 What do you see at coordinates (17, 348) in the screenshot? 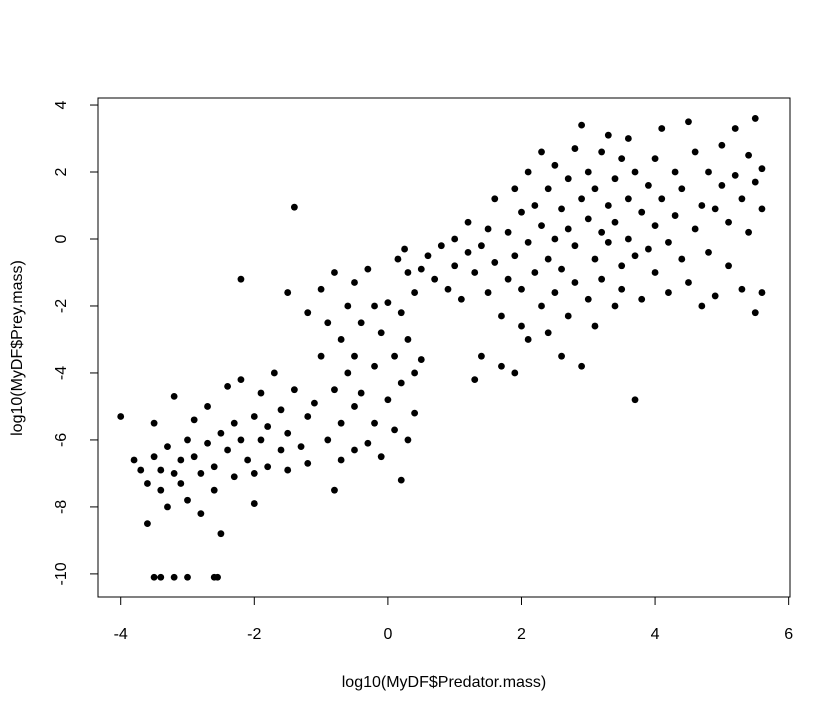
I see `y-axis-label: log10(MyDF$Prey.mass)` at bounding box center [17, 348].